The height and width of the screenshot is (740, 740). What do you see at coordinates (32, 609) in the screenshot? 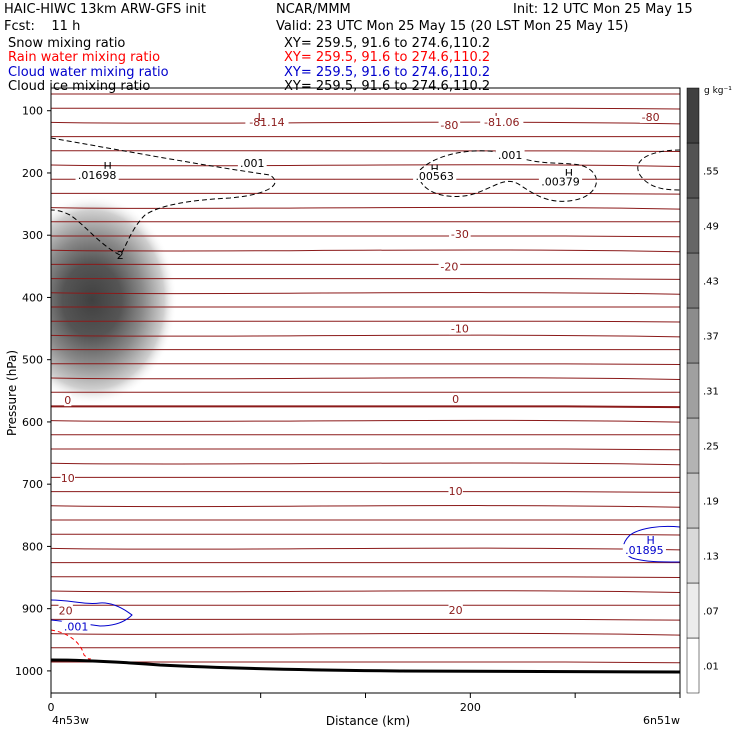
I see `y-tick-label: 900` at bounding box center [32, 609].